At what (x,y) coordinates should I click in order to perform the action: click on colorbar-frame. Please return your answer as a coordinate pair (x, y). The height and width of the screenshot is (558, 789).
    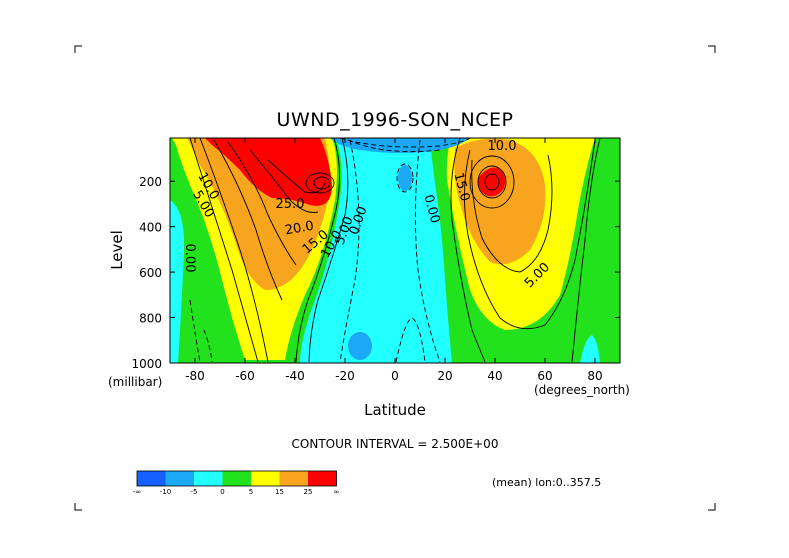
    Looking at the image, I should click on (236, 478).